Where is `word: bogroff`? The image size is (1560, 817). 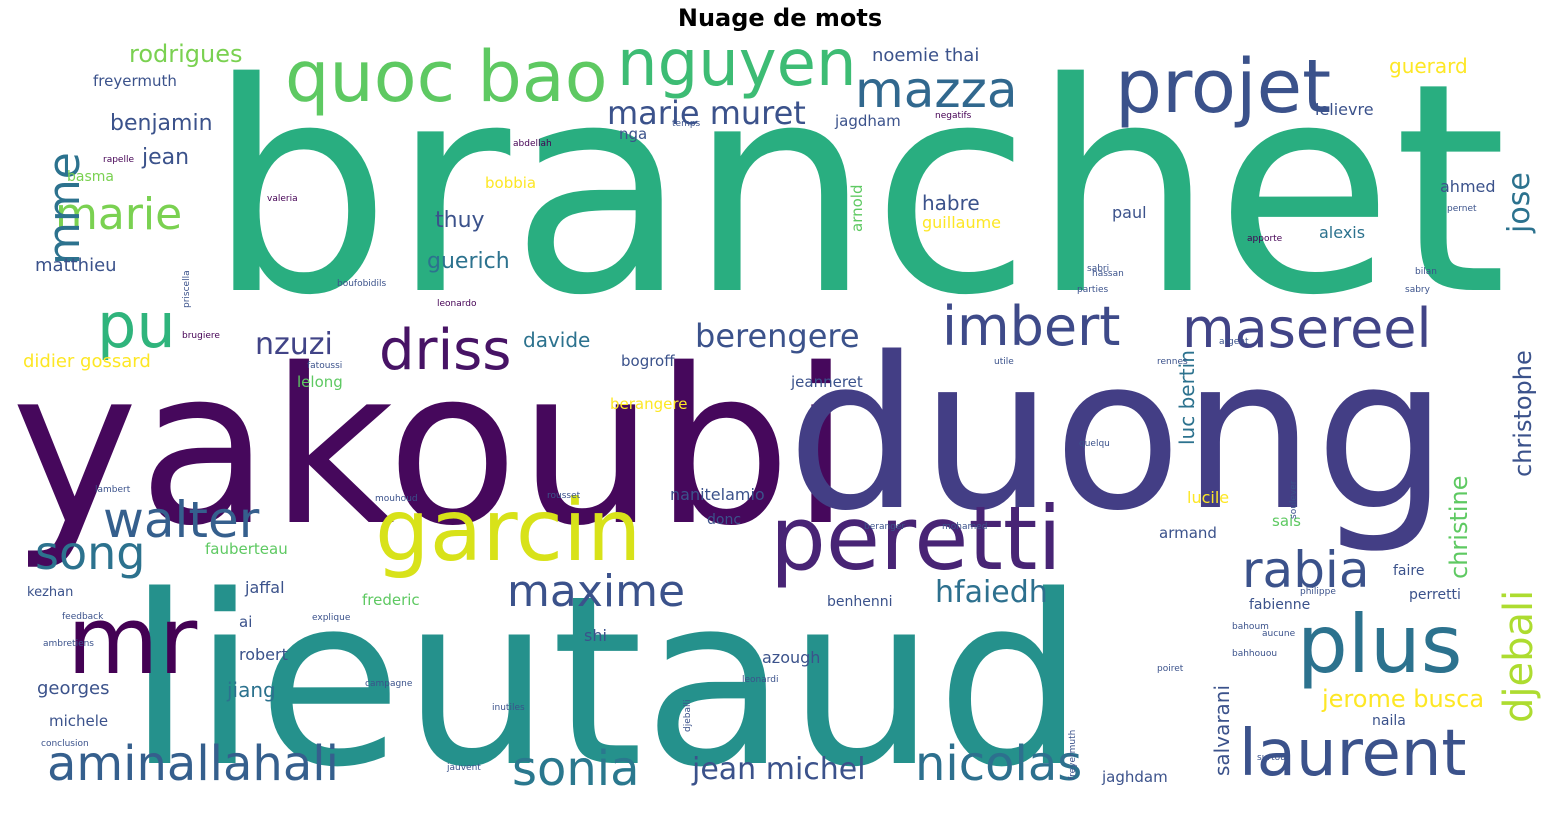
word: bogroff is located at coordinates (648, 361).